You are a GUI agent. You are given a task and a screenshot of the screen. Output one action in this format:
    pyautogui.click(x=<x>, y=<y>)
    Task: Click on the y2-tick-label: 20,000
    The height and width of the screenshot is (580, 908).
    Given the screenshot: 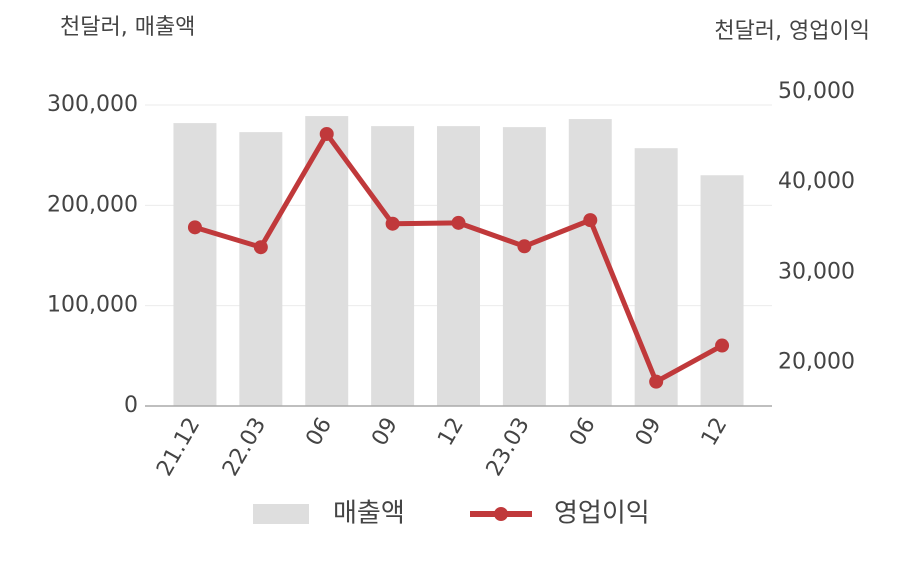 What is the action you would take?
    pyautogui.click(x=816, y=362)
    